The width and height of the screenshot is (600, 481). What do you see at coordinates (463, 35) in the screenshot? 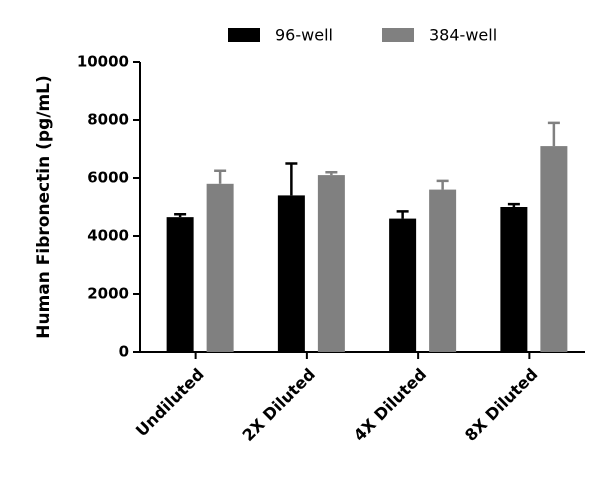
I see `legend-label: 384-well` at bounding box center [463, 35].